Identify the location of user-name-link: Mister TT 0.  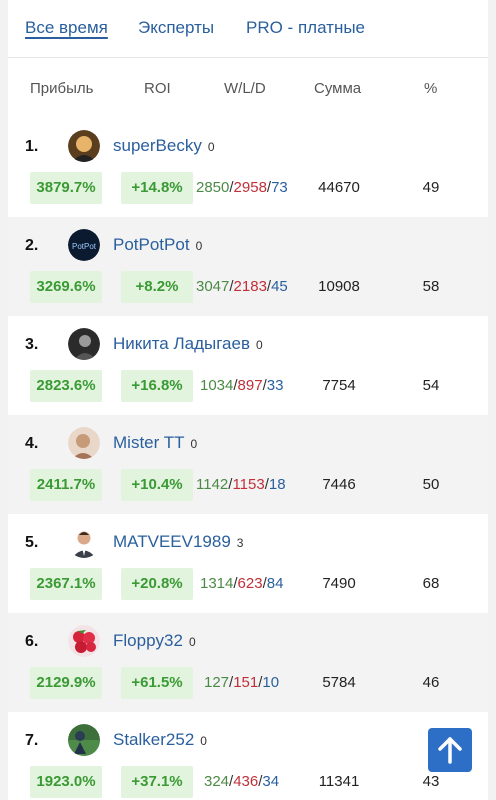
(155, 442).